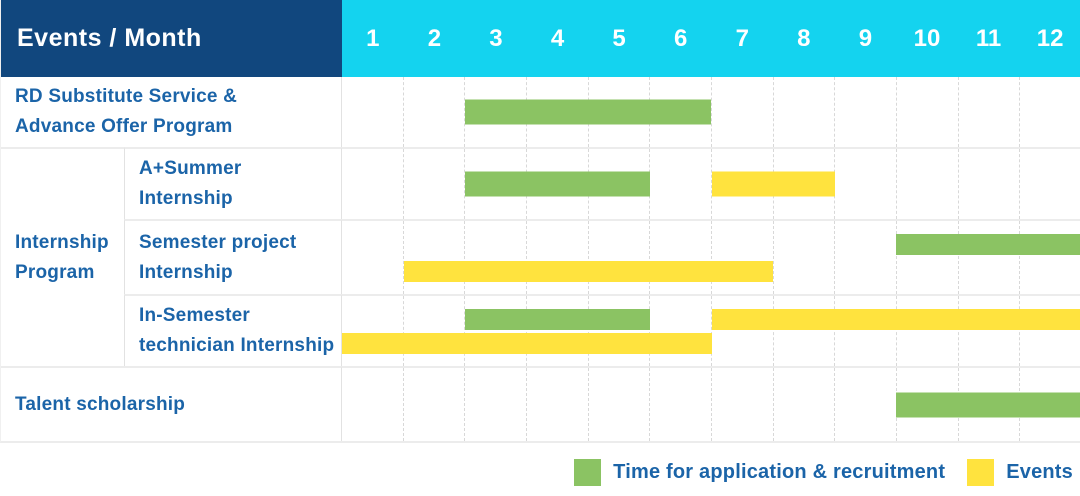 This screenshot has height=496, width=1080. I want to click on row-label: Talent scholarship, so click(171, 403).